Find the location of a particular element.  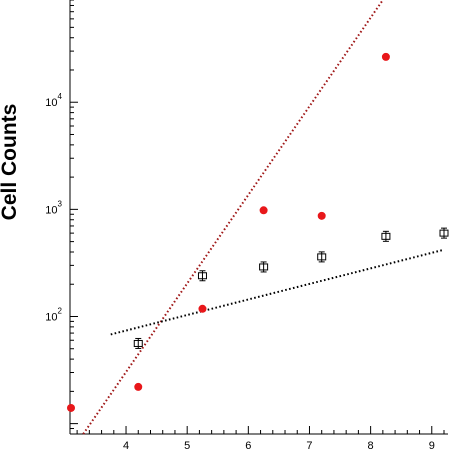

x-axis-ticks: 4 5 6 7 8 9 is located at coordinates (260, 439).